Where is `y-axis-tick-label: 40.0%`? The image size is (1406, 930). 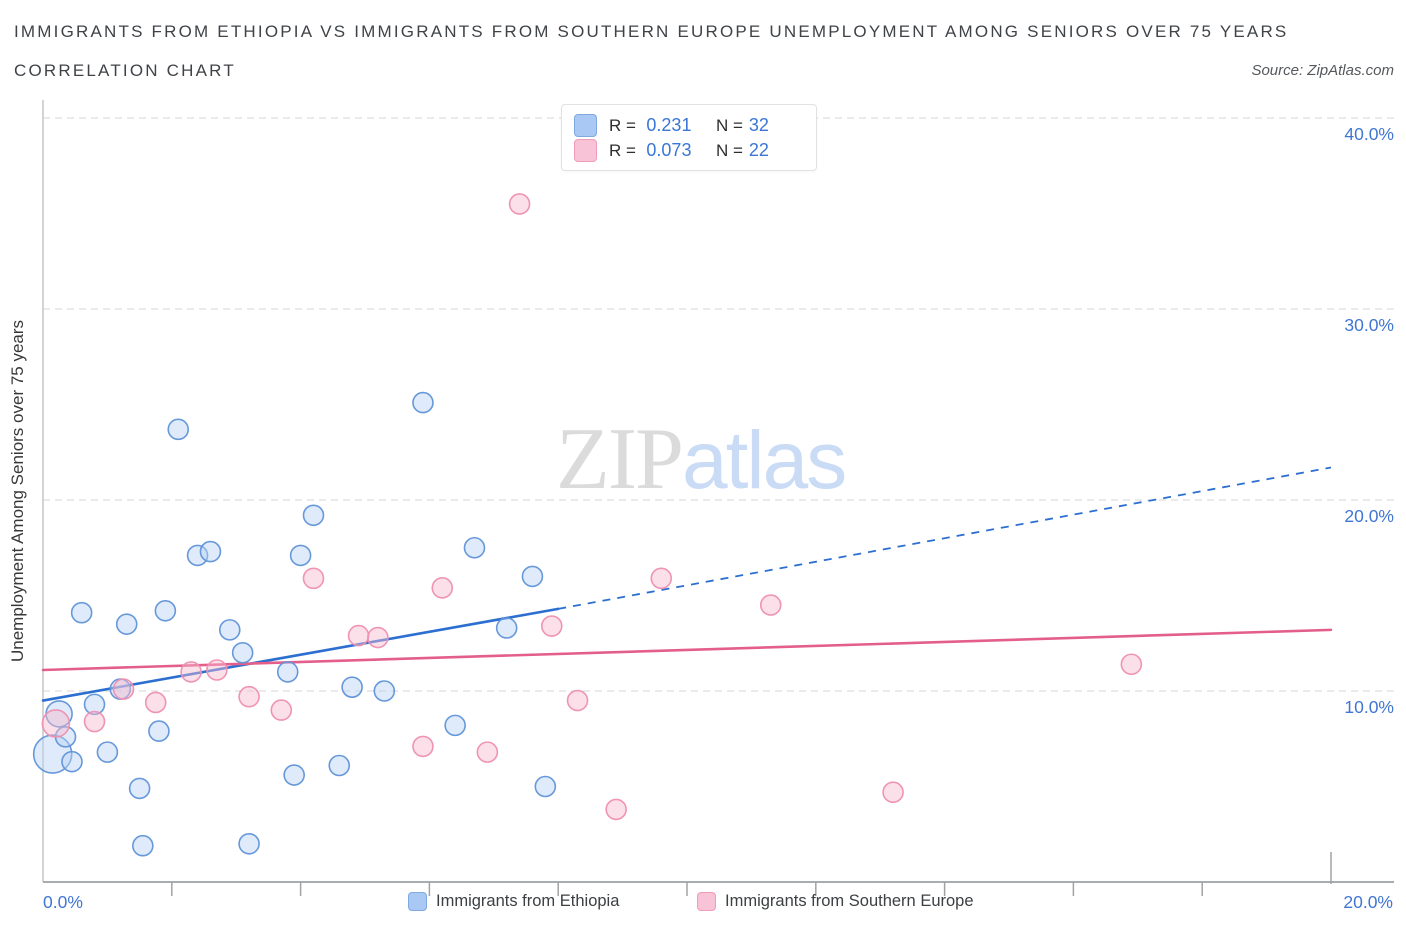
y-axis-tick-label: 40.0% is located at coordinates (1369, 134).